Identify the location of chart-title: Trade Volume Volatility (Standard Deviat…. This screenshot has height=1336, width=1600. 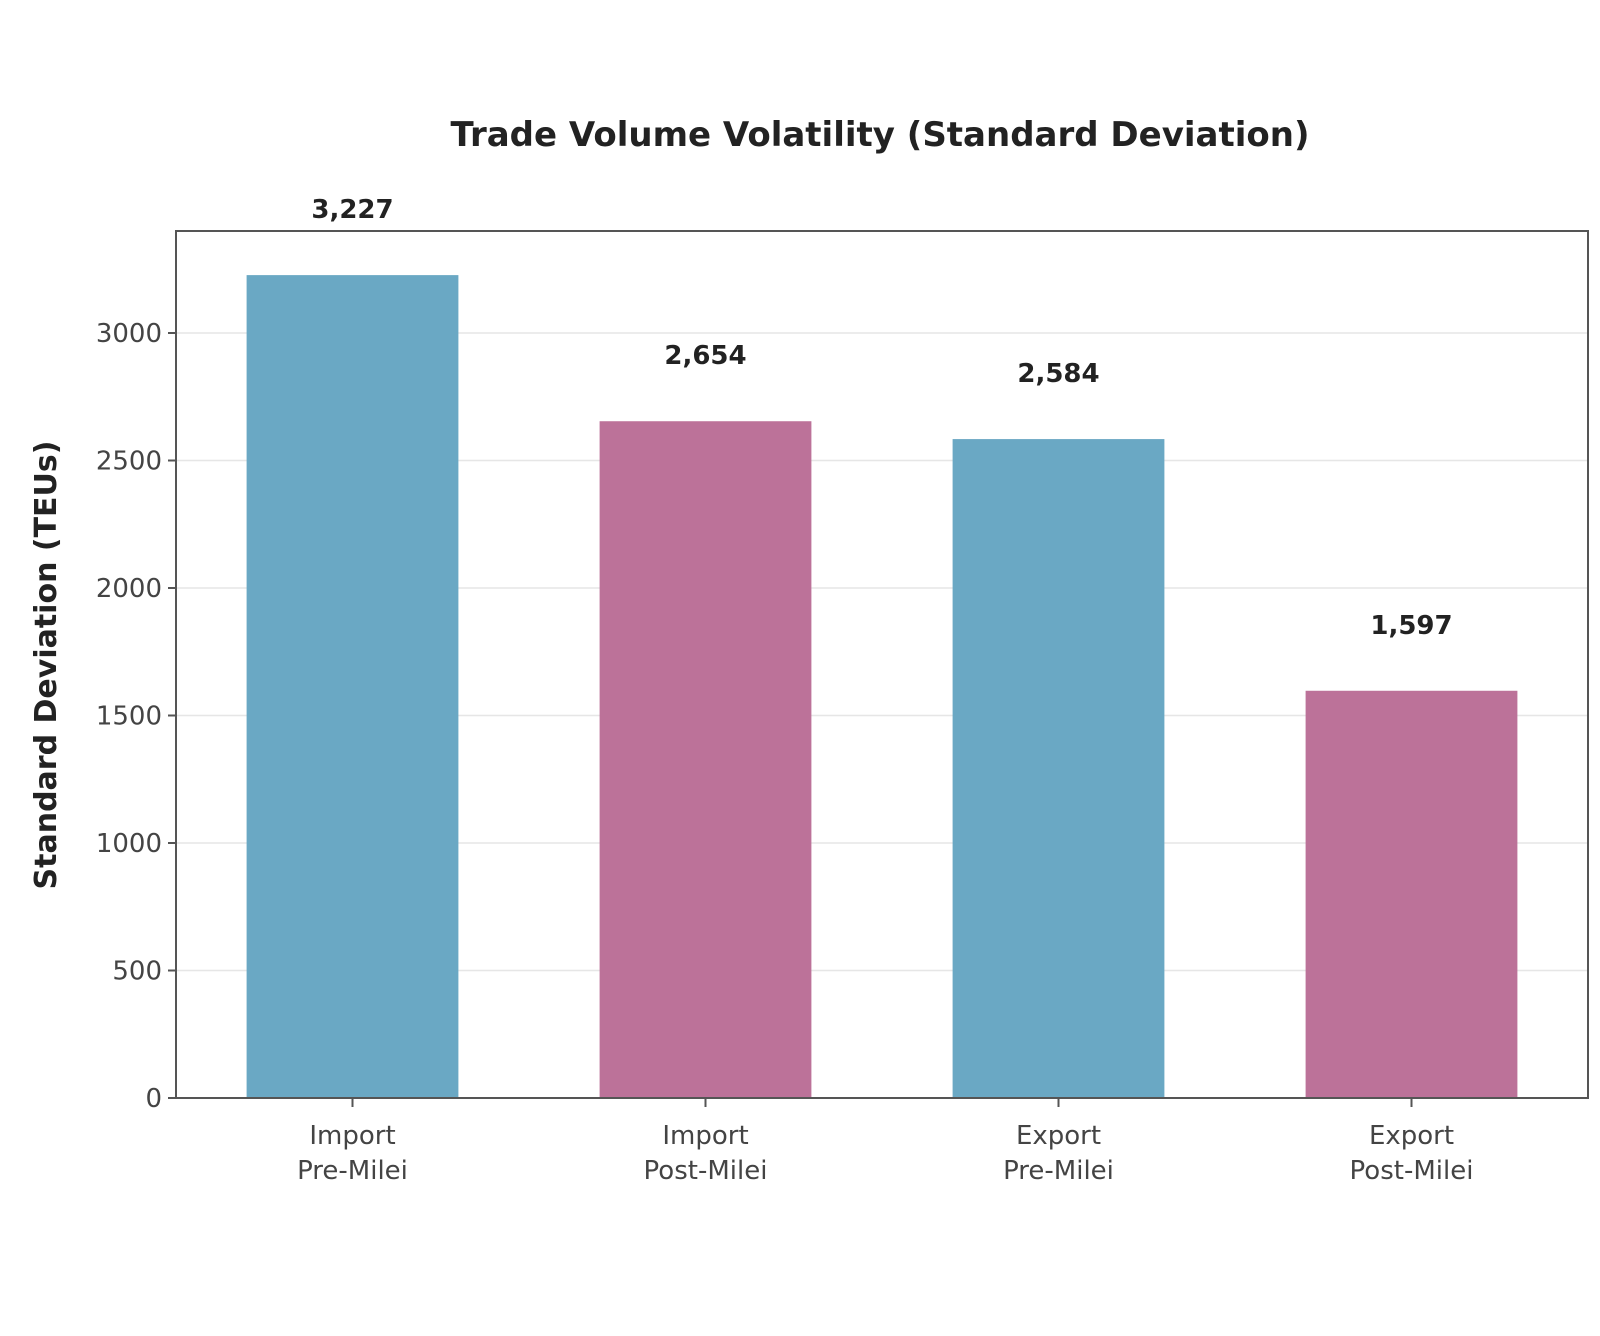
(880, 135).